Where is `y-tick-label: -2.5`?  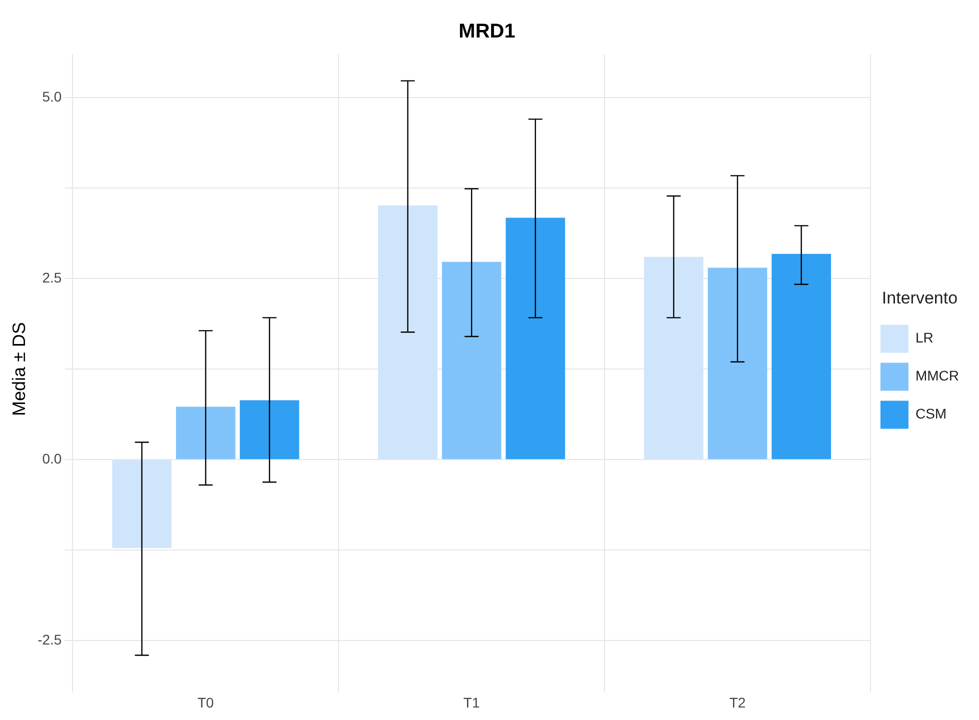 y-tick-label: -2.5 is located at coordinates (50, 640).